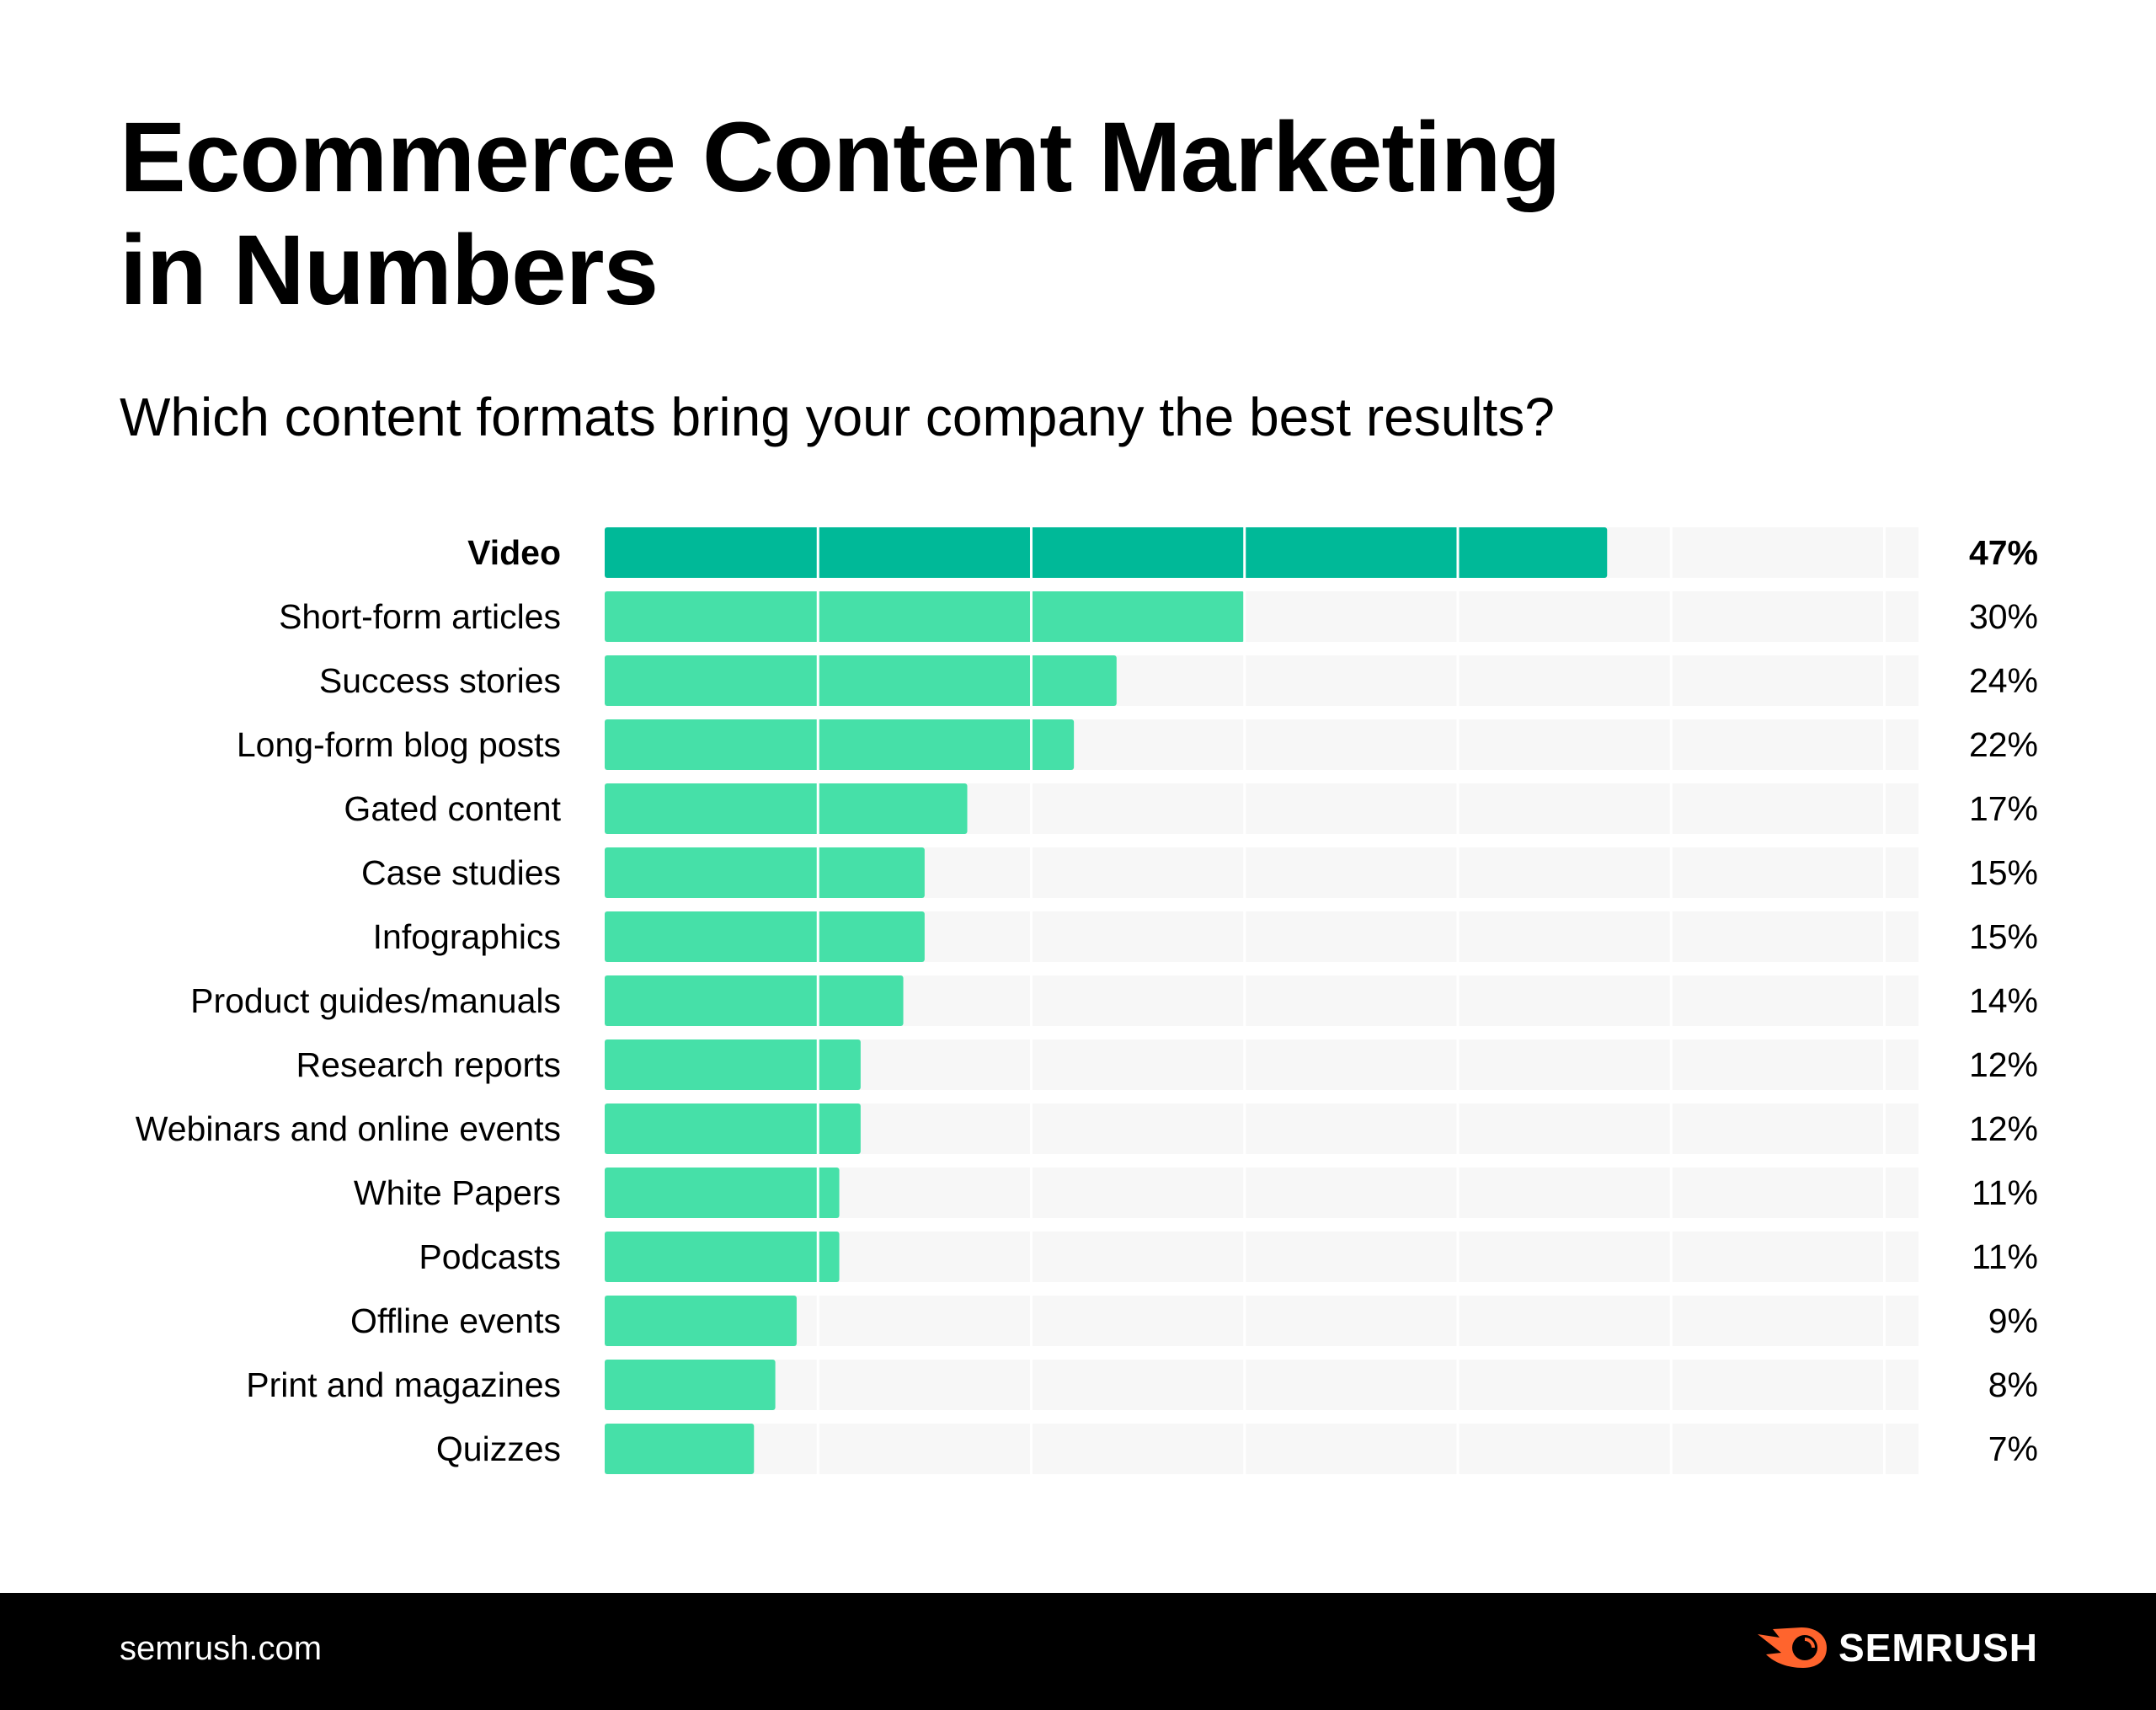 This screenshot has width=2156, height=1710. I want to click on semrush-fireball-icon, so click(1792, 1647).